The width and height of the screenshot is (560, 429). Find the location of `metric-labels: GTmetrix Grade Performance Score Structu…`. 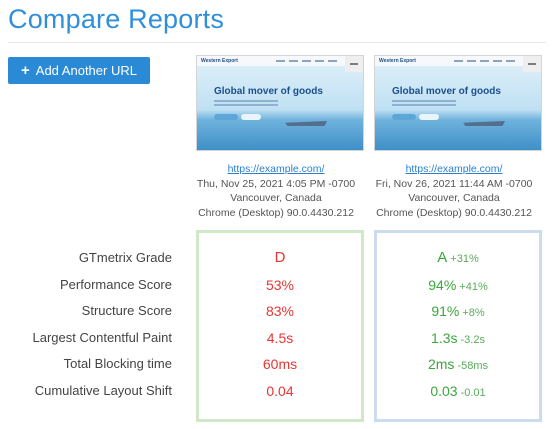

metric-labels: GTmetrix Grade Performance Score Structu… is located at coordinates (102, 325).